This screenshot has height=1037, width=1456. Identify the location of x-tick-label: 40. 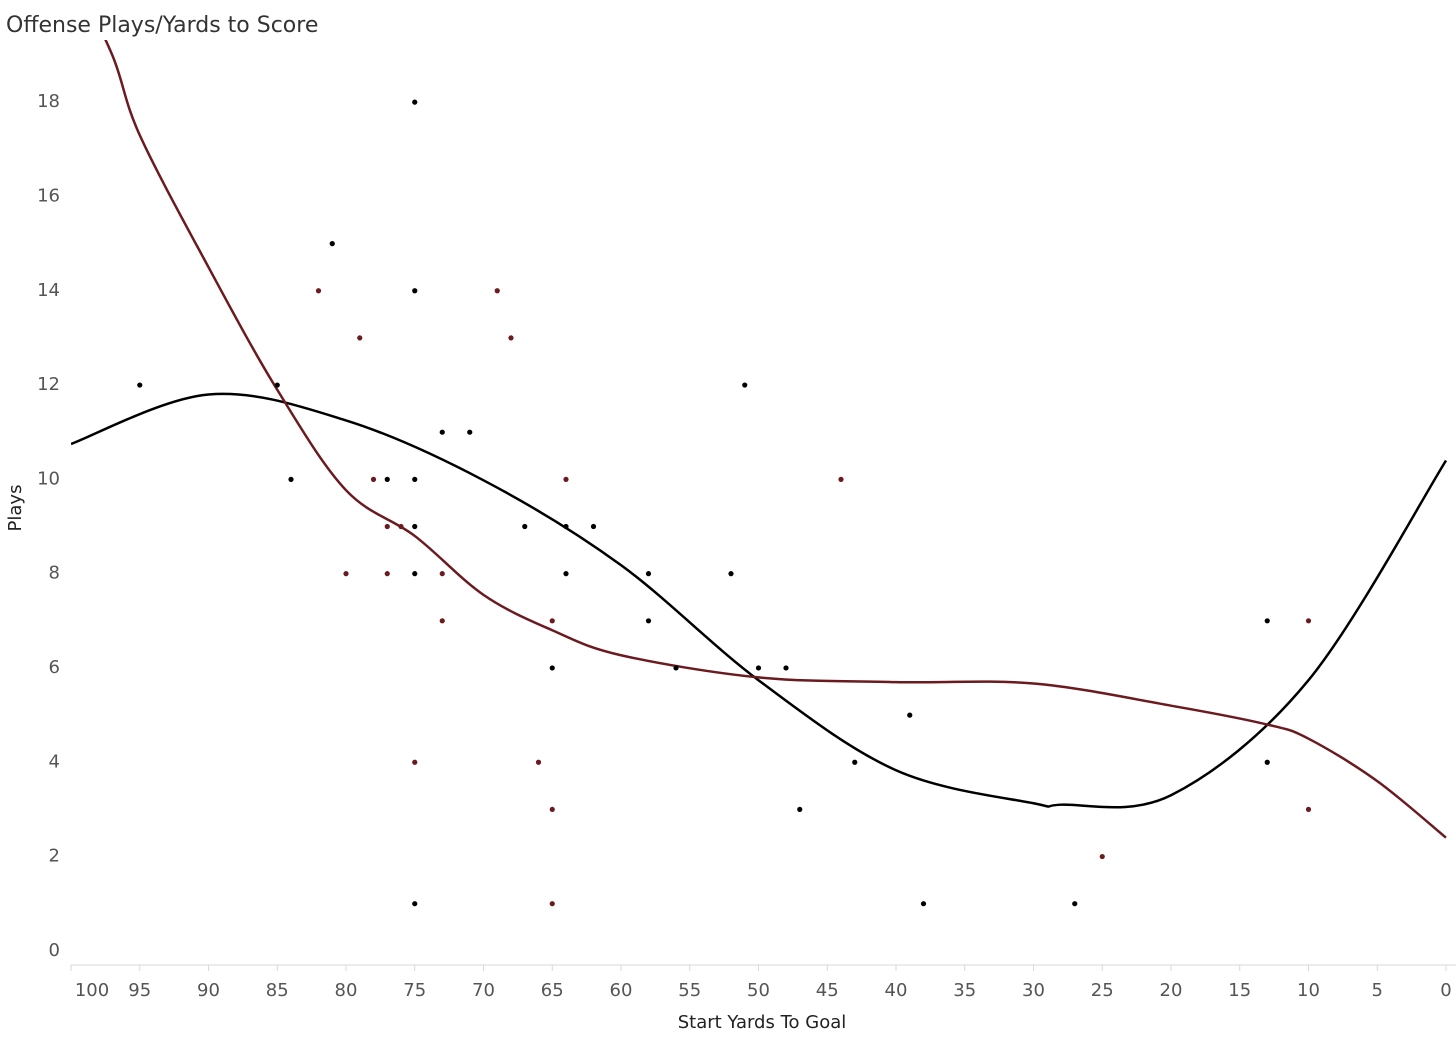
(896, 990).